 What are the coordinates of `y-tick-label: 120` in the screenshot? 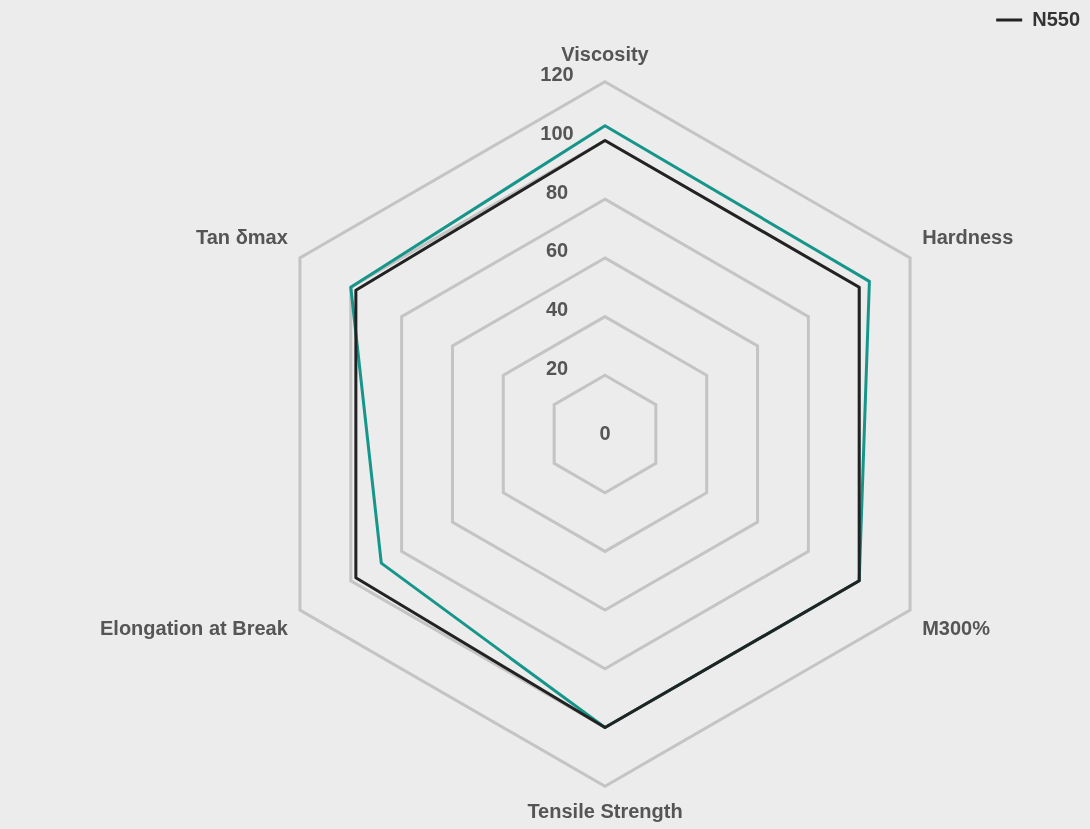 It's located at (557, 74).